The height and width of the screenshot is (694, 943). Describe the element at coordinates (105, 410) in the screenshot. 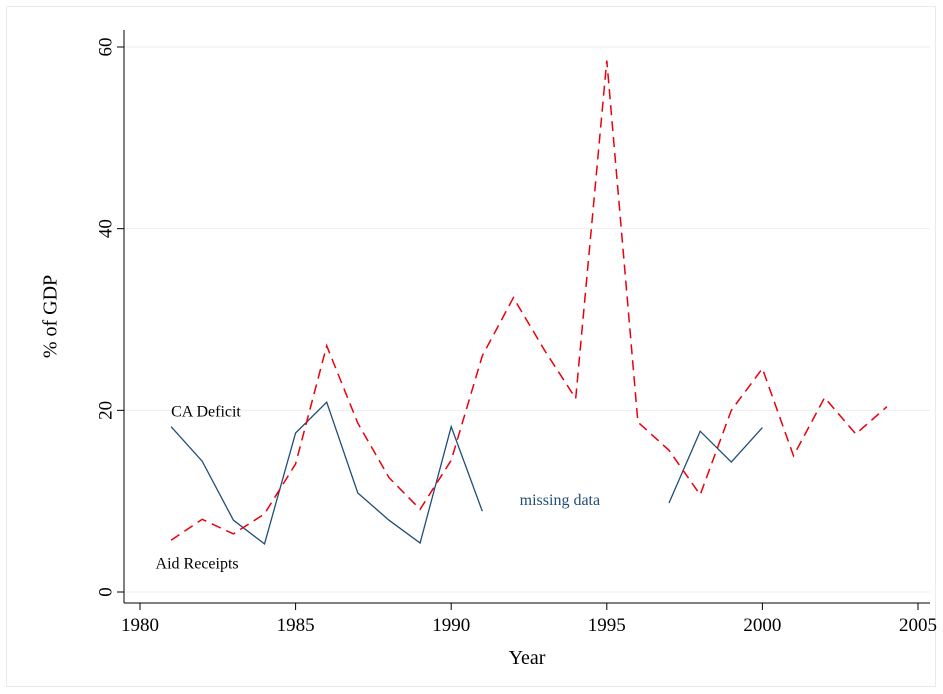

I see `y-tick-label-20: 20` at that location.